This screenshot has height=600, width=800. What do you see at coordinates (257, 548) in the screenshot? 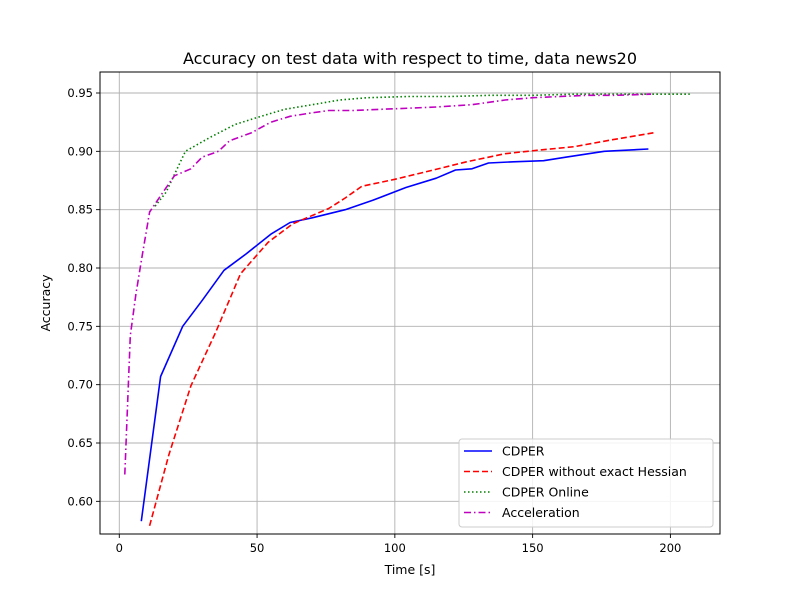
I see `x-tick-label: 50` at bounding box center [257, 548].